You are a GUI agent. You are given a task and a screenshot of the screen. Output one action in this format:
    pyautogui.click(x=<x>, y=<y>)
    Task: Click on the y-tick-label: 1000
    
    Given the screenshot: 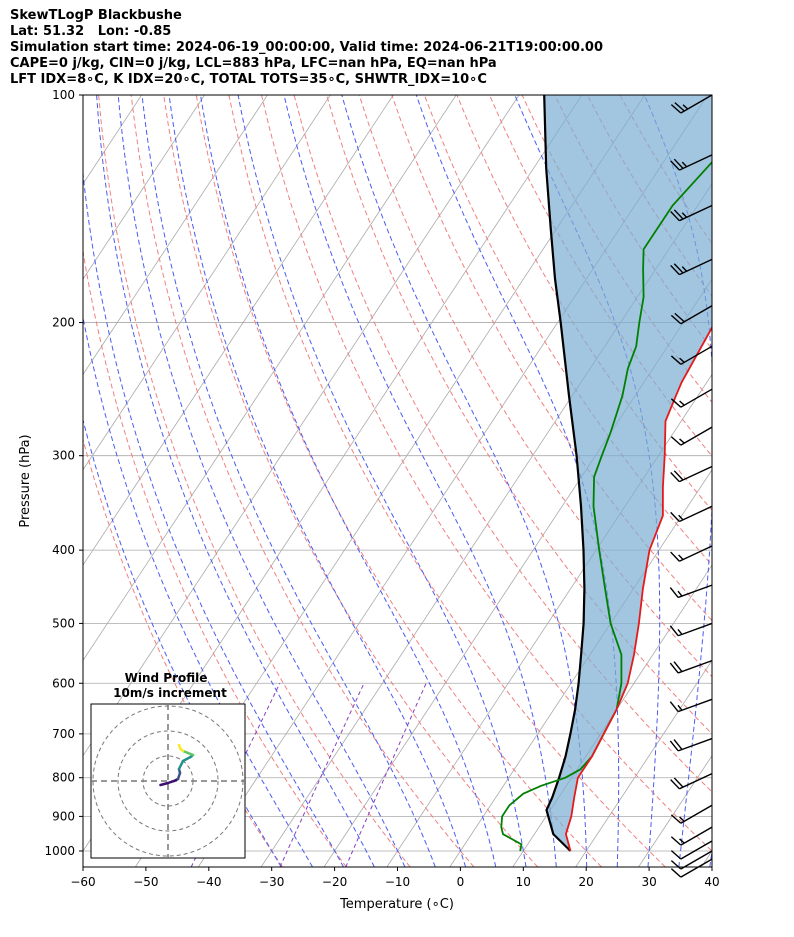 What is the action you would take?
    pyautogui.click(x=59, y=851)
    